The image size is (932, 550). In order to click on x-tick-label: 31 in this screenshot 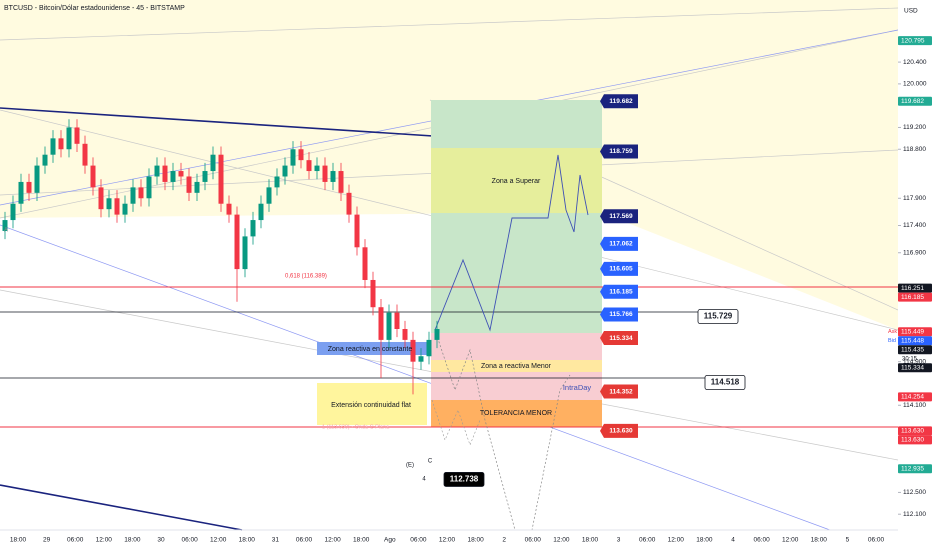, I will do `click(276, 540)`.